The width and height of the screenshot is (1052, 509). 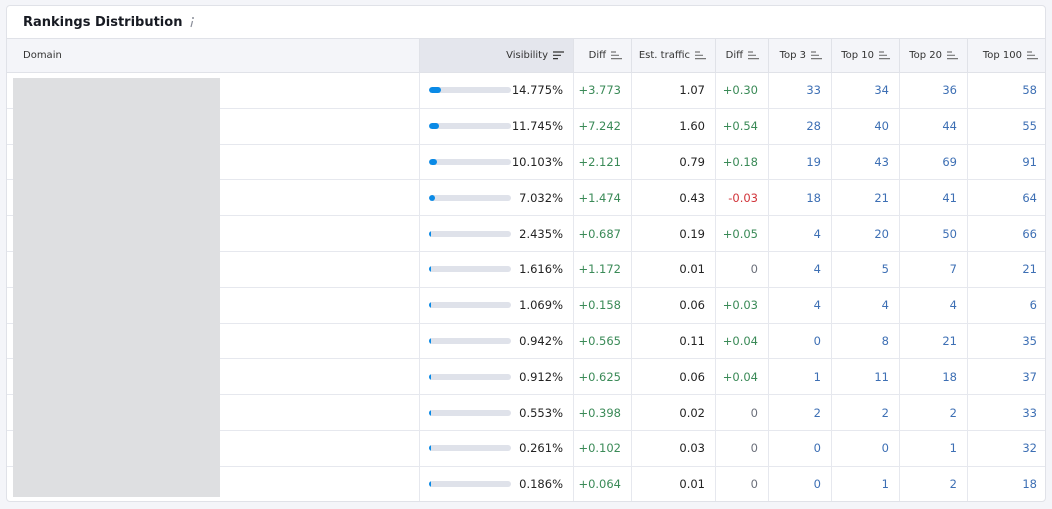 I want to click on cell-value: 44, so click(x=949, y=126).